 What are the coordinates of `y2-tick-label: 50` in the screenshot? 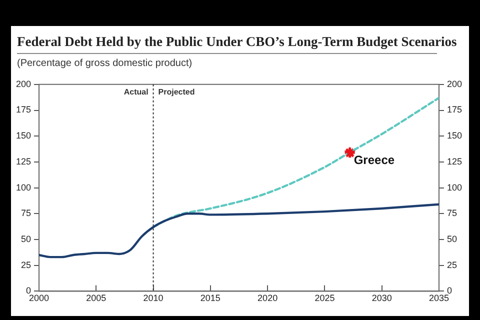 It's located at (451, 239).